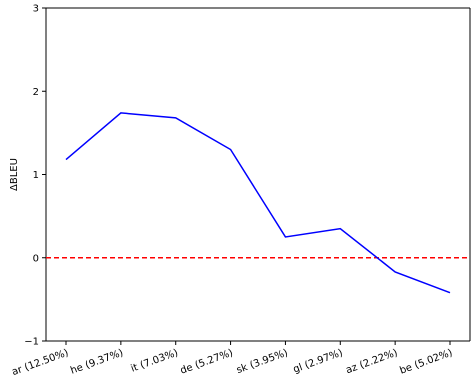  What do you see at coordinates (426, 361) in the screenshot?
I see `x-tick-label: be (5.02%)` at bounding box center [426, 361].